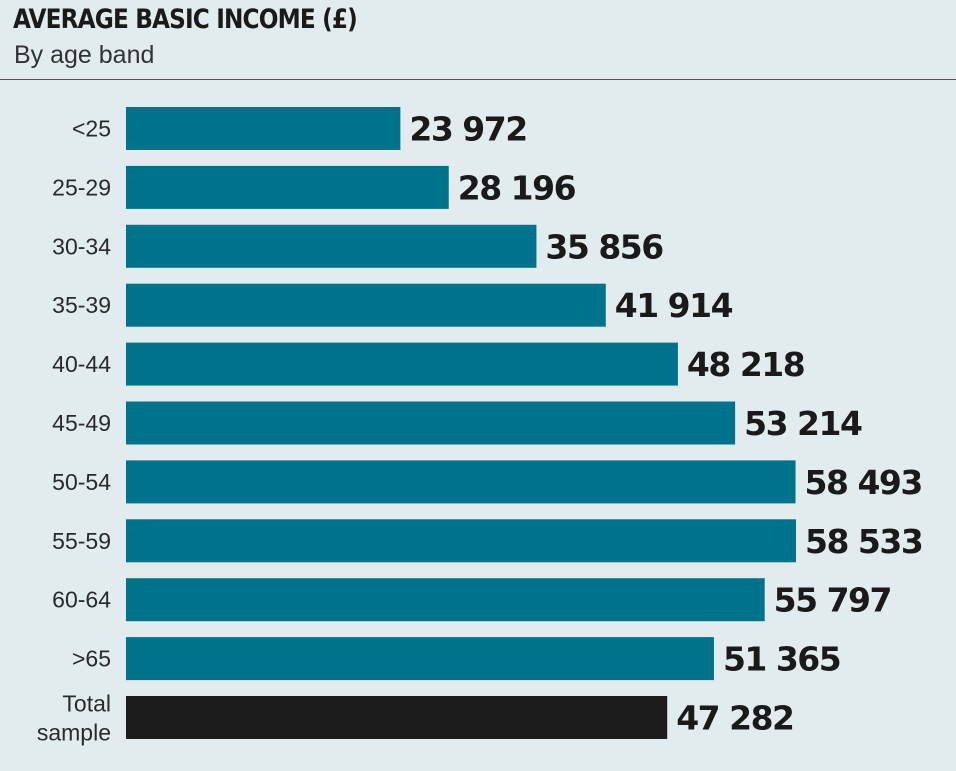 The width and height of the screenshot is (956, 771). I want to click on value-label-2: 35 856, so click(604, 246).